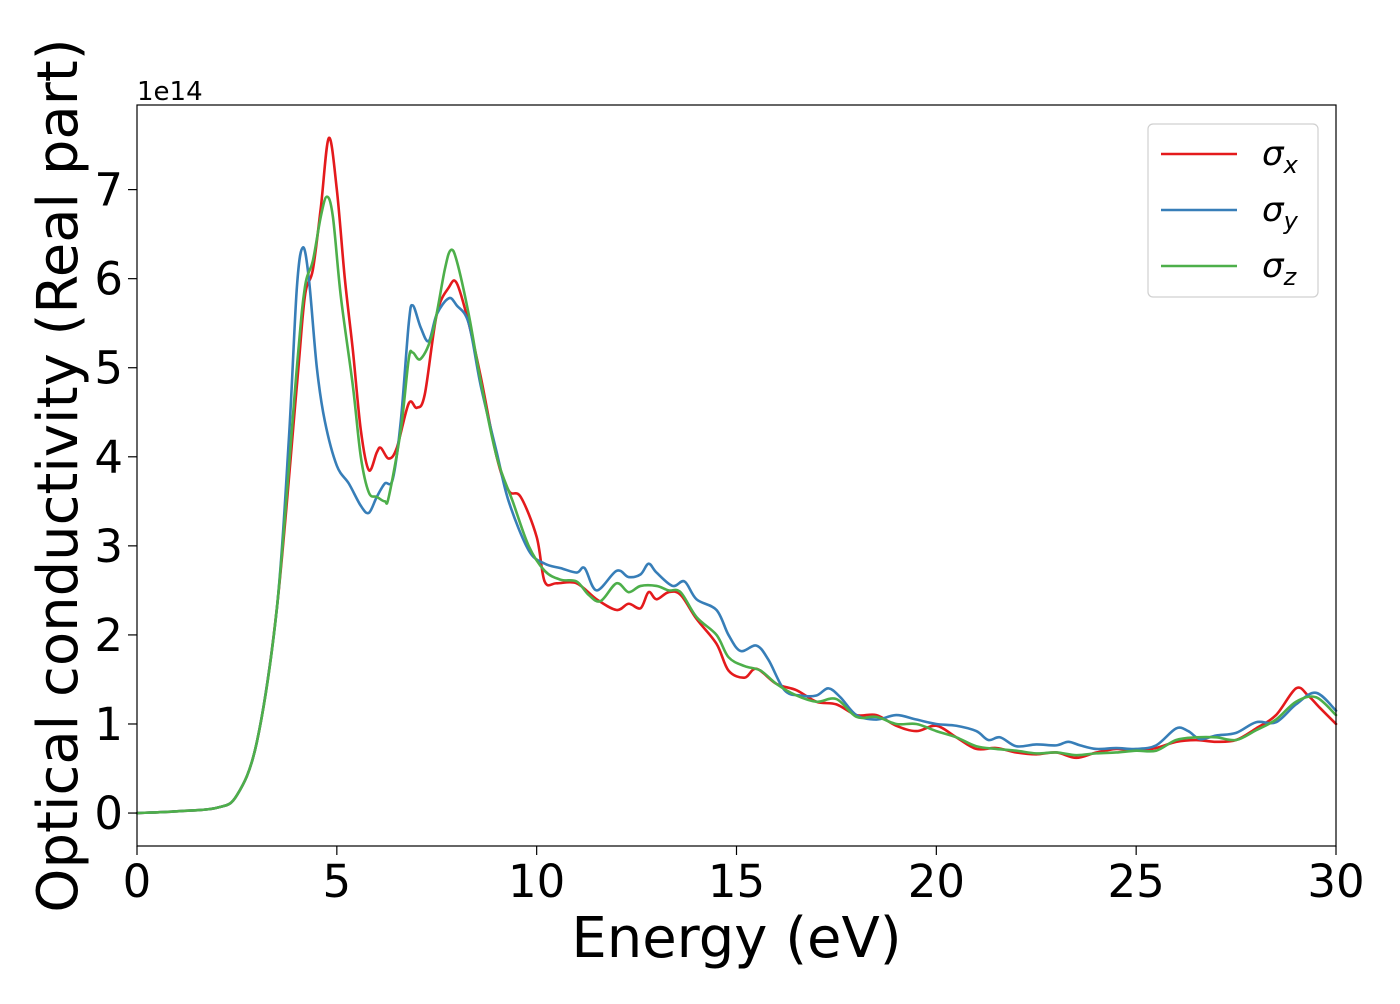 The image size is (1400, 1004). What do you see at coordinates (137, 881) in the screenshot?
I see `x-tick-label: 0` at bounding box center [137, 881].